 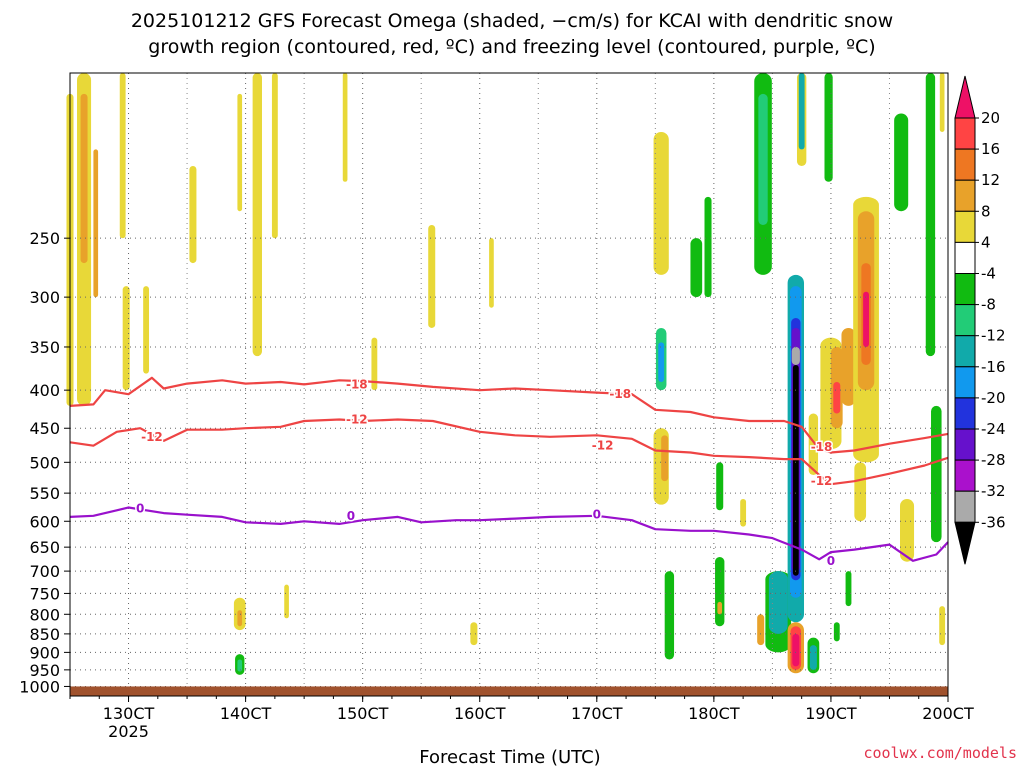 I want to click on y-tick-label-4: 450, so click(x=44, y=428).